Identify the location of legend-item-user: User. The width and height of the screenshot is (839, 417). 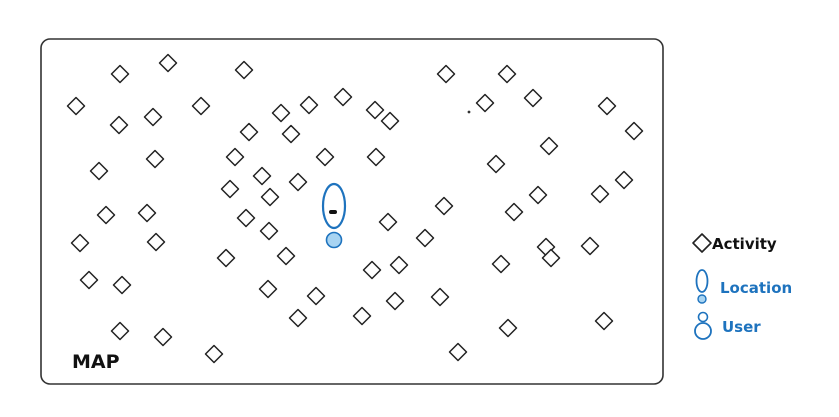
(727, 325).